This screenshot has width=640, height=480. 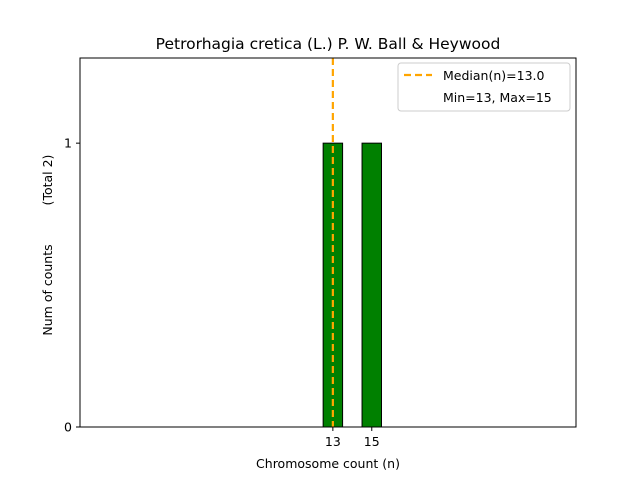 I want to click on x-tick-label-15: 15, so click(x=372, y=441).